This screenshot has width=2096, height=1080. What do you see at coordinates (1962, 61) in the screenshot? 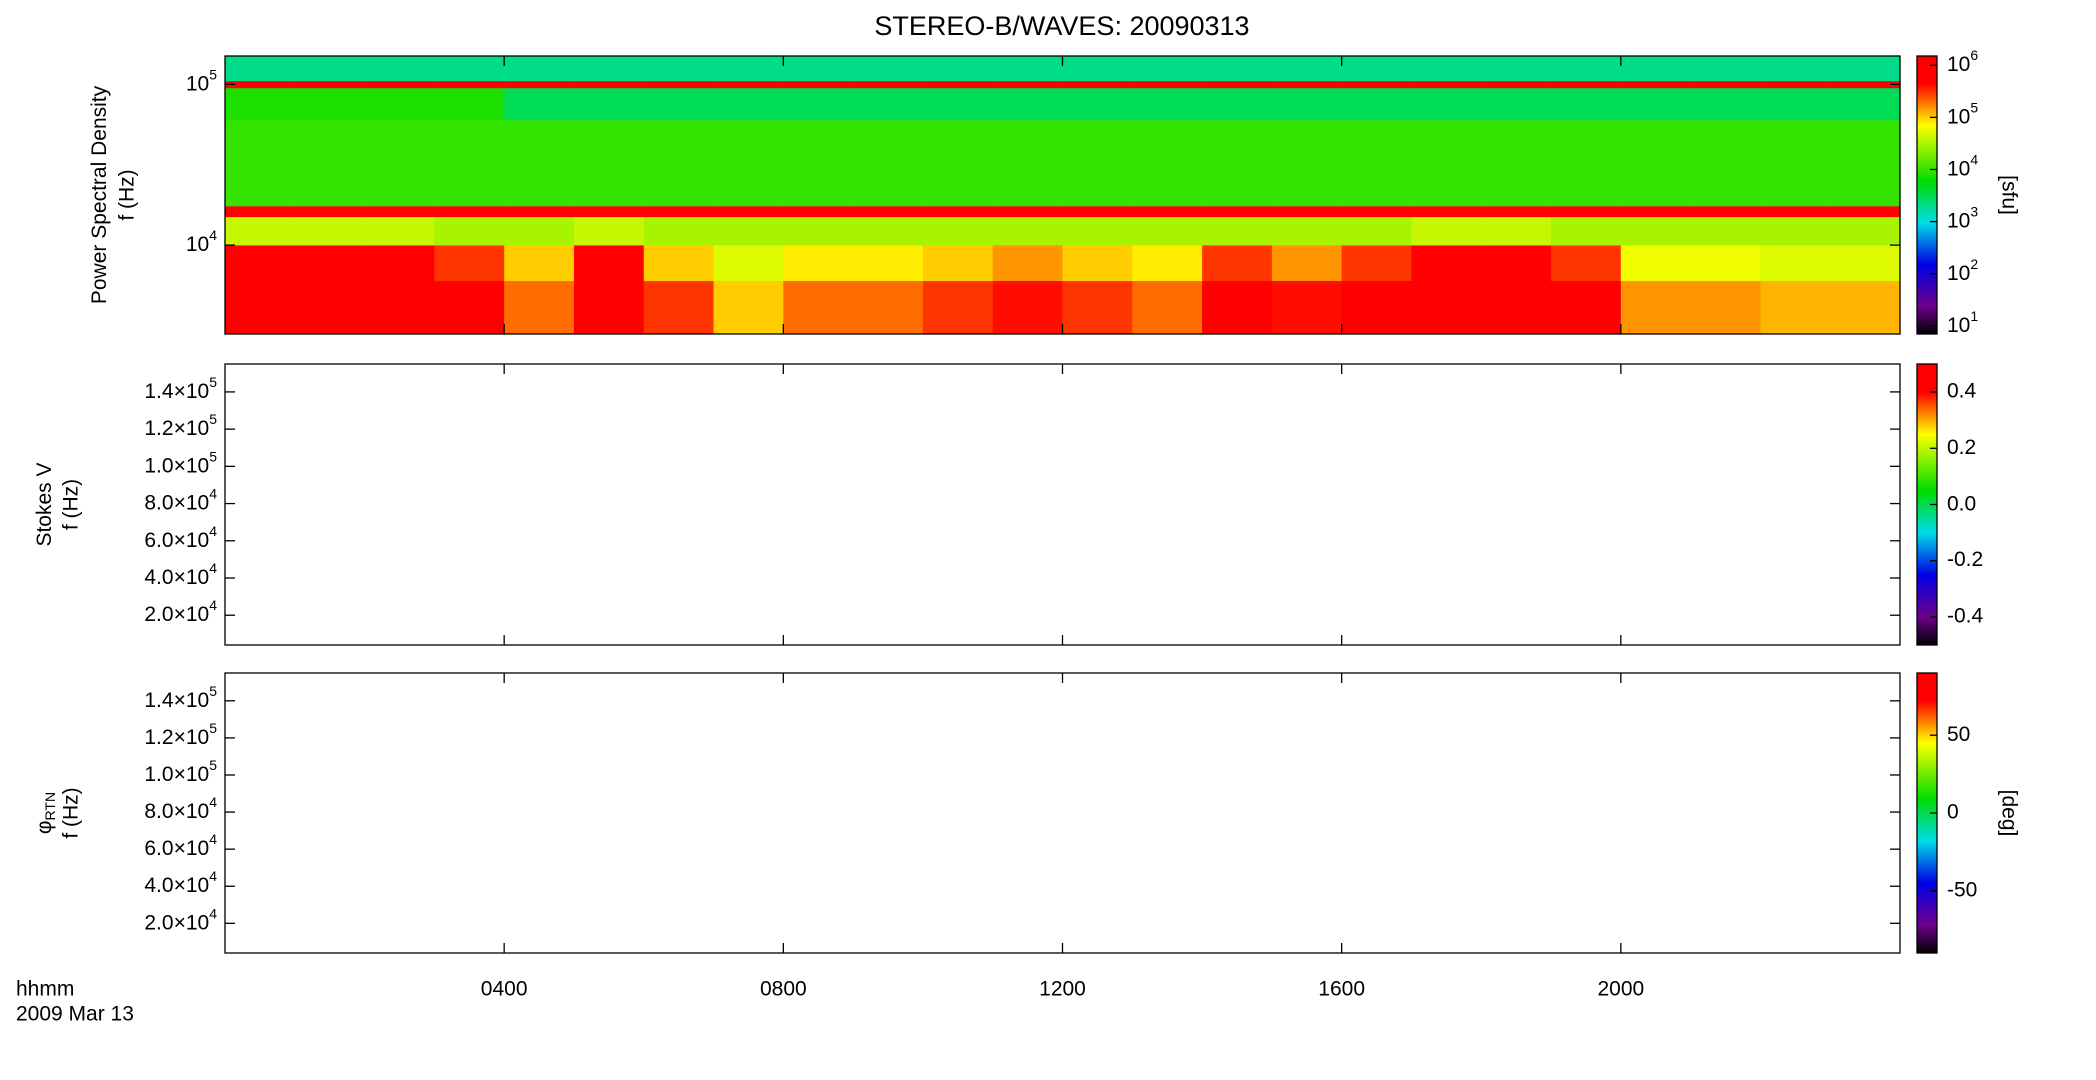
I see `colorbar-tick-label: 10⁶` at bounding box center [1962, 61].